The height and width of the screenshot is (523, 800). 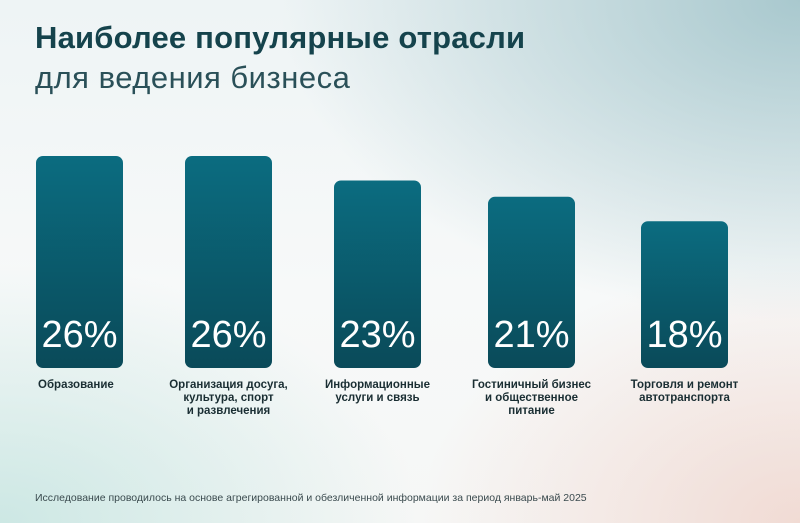 I want to click on category-label-1: Образование, so click(x=76, y=385).